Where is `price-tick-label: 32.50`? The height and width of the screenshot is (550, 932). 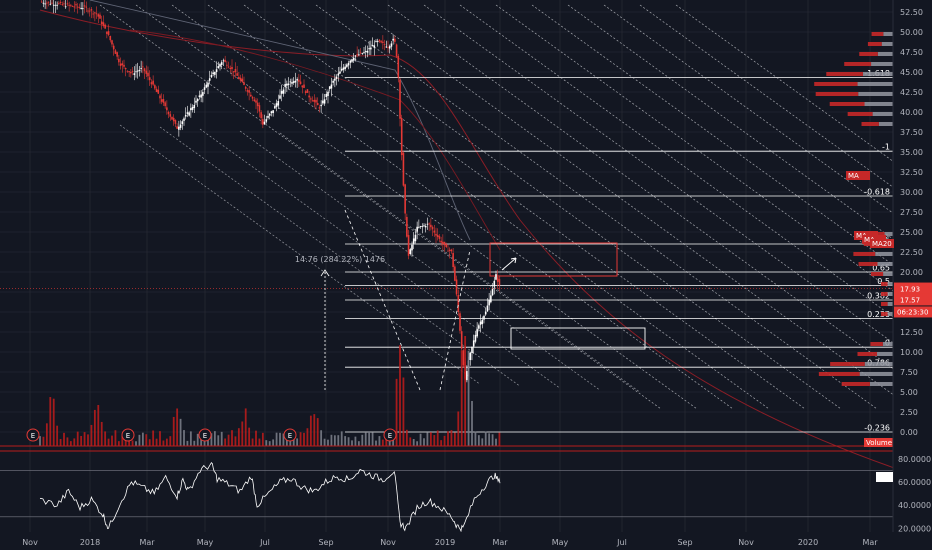
price-tick-label: 32.50 is located at coordinates (911, 172).